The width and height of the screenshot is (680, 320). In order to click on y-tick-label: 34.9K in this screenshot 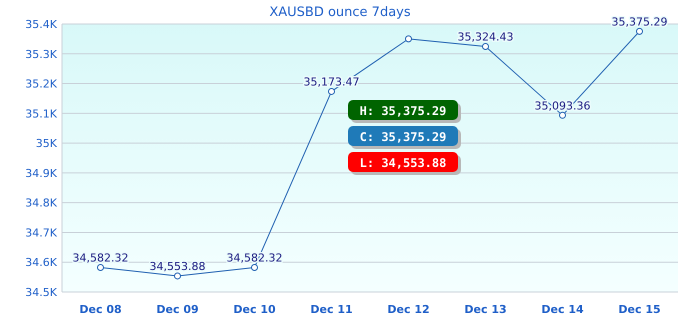, I will do `click(41, 173)`.